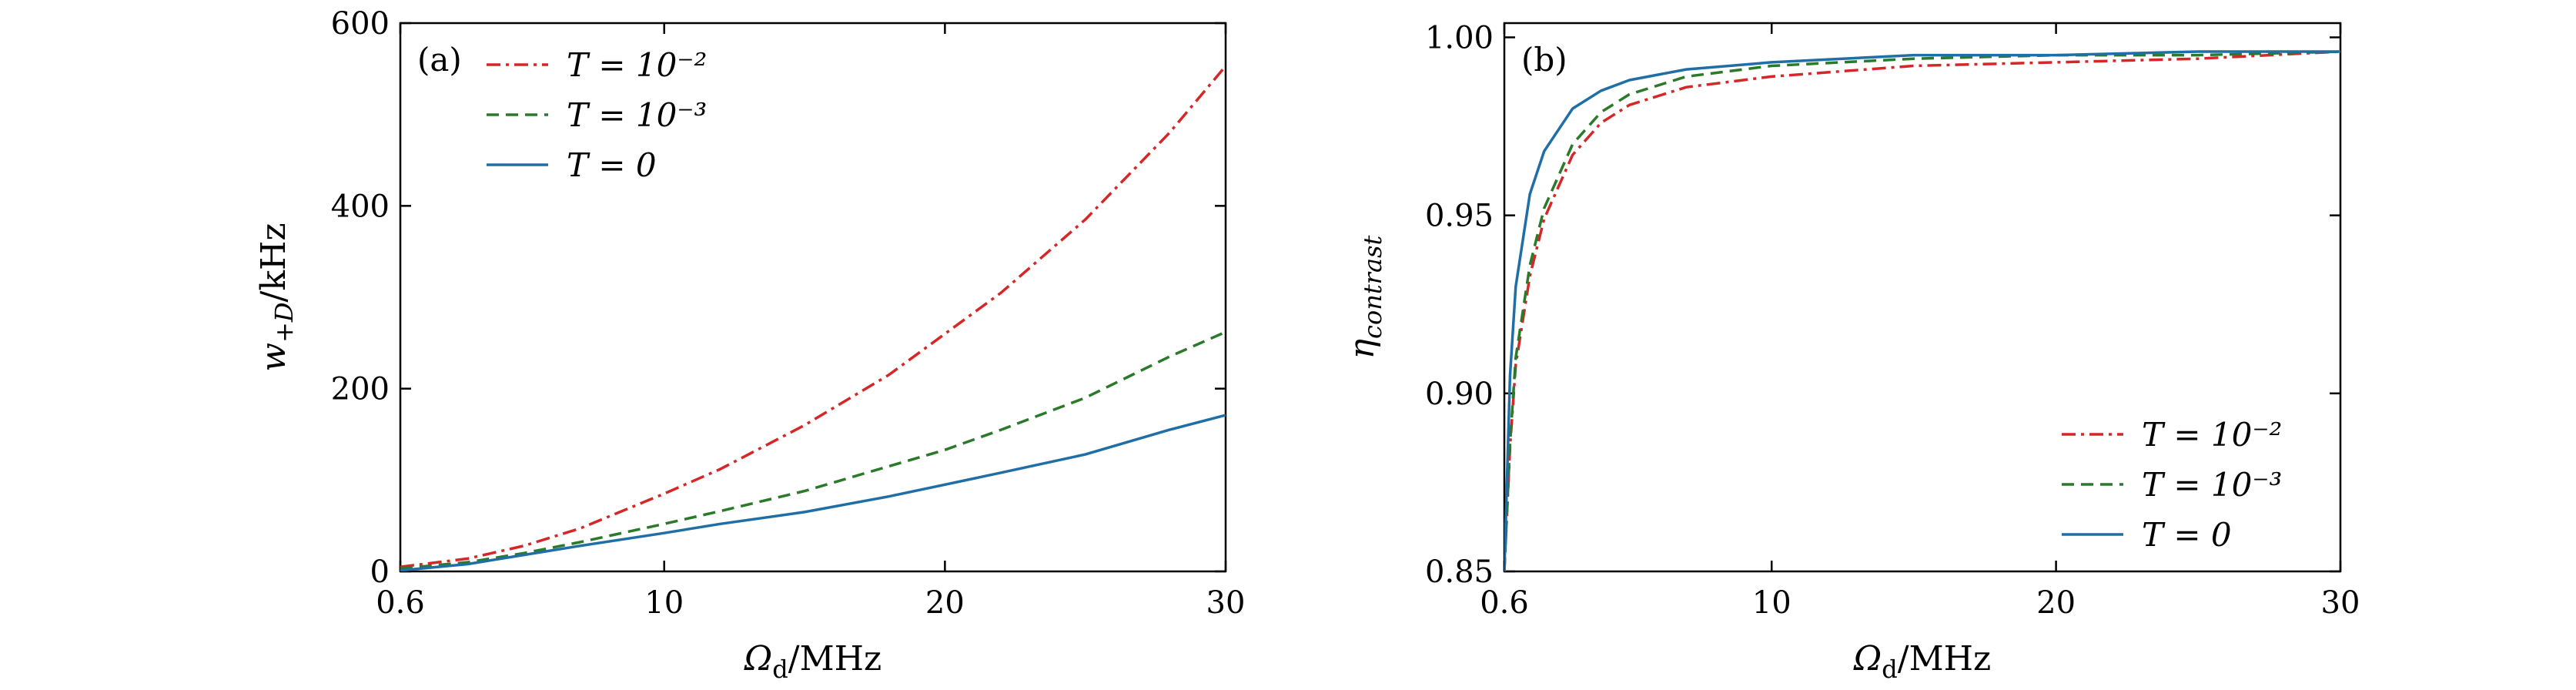  What do you see at coordinates (1460, 572) in the screenshot?
I see `y-tick-label: 0.85` at bounding box center [1460, 572].